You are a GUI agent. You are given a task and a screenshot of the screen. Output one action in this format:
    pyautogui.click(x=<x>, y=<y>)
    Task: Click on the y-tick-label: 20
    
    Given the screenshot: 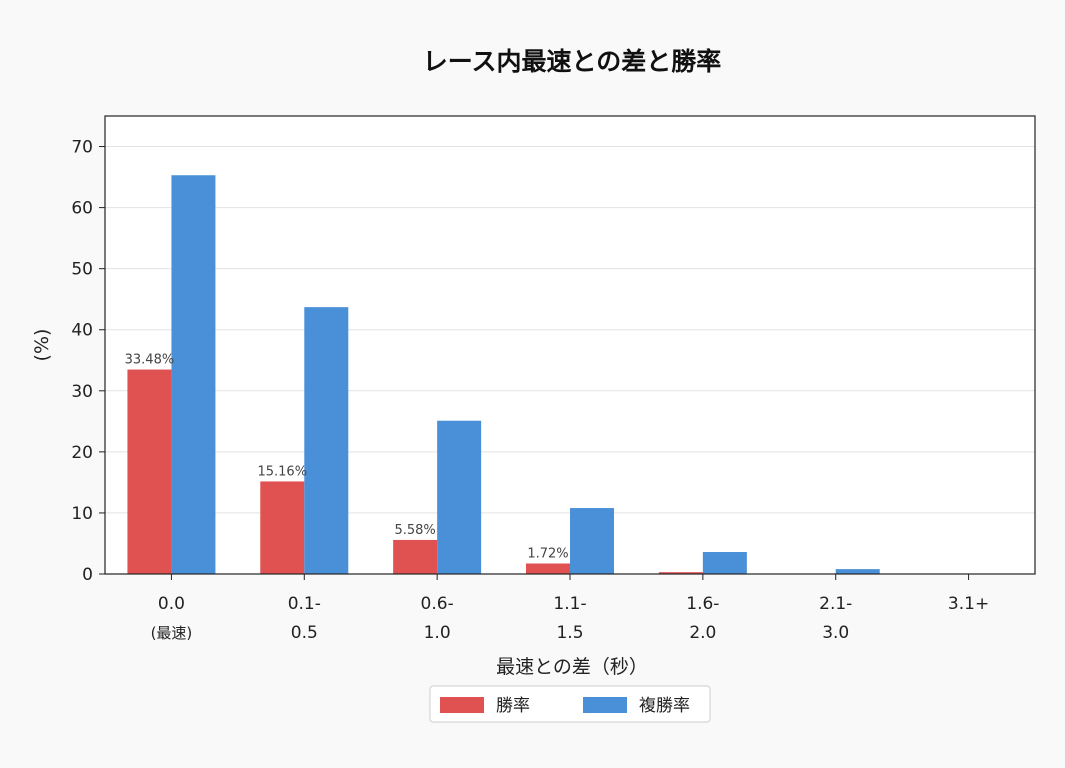 What is the action you would take?
    pyautogui.click(x=82, y=453)
    